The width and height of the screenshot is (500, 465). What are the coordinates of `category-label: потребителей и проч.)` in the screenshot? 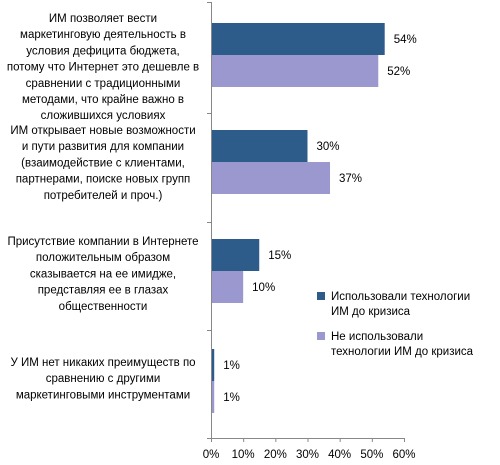 It's located at (103, 196).